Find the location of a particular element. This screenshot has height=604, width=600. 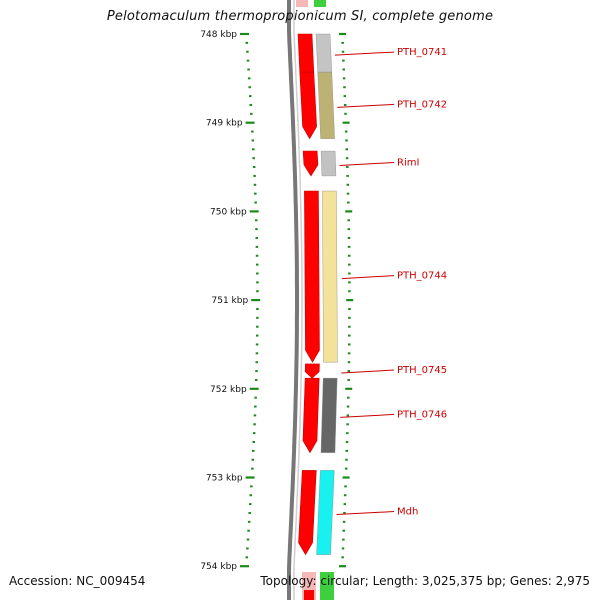

strand-stub-top-green is located at coordinates (320, 3).